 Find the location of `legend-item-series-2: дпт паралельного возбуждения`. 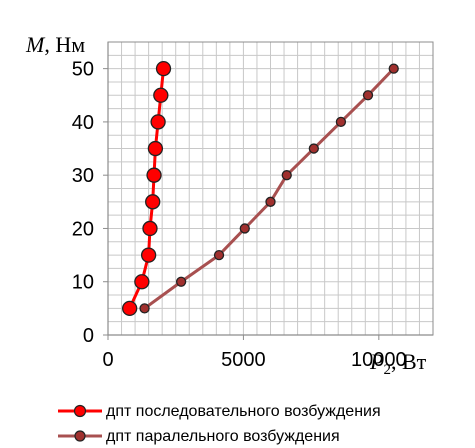

legend-item-series-2: дпт паралельного возбуждения is located at coordinates (199, 436).